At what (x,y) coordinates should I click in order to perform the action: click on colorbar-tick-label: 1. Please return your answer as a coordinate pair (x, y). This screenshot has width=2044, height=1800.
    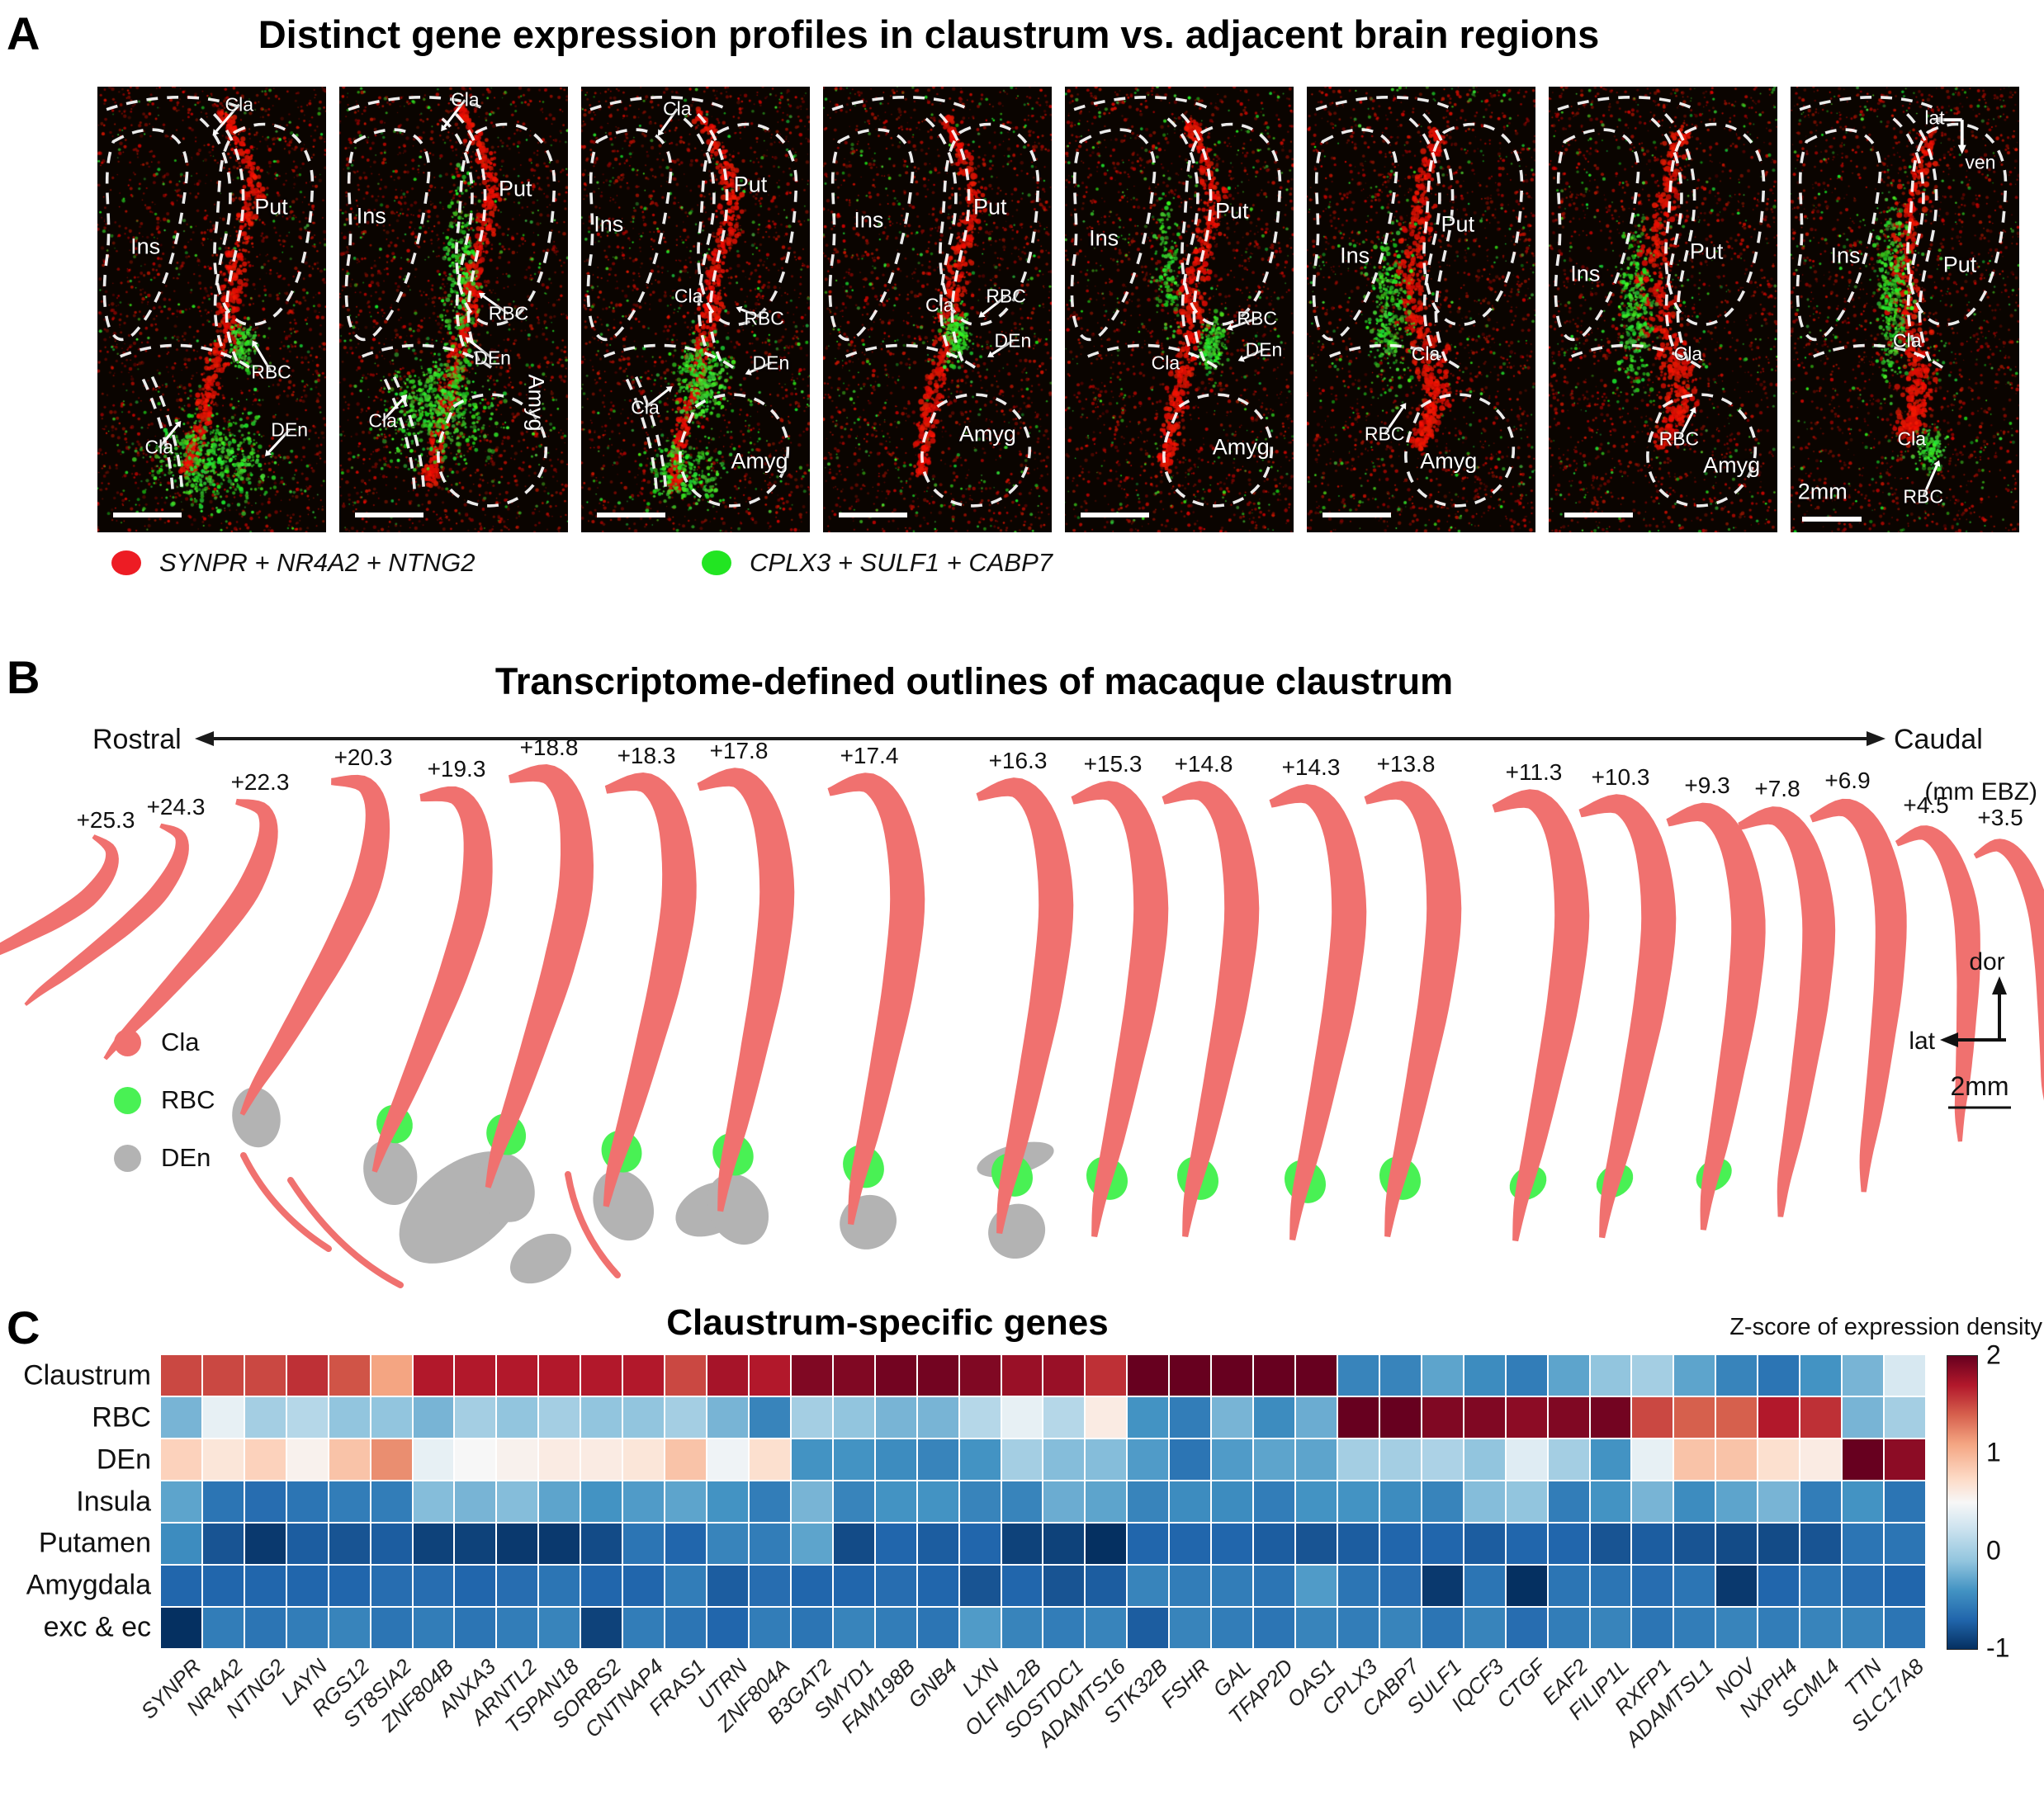
    Looking at the image, I should click on (1993, 1452).